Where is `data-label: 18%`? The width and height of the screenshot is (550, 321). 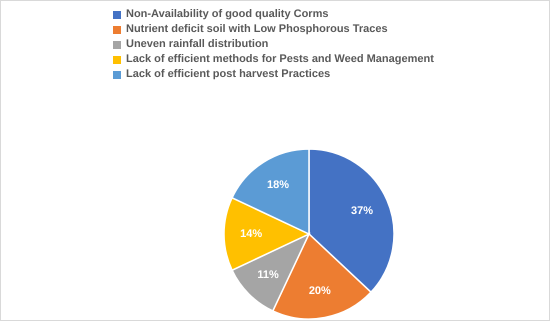 data-label: 18% is located at coordinates (278, 185).